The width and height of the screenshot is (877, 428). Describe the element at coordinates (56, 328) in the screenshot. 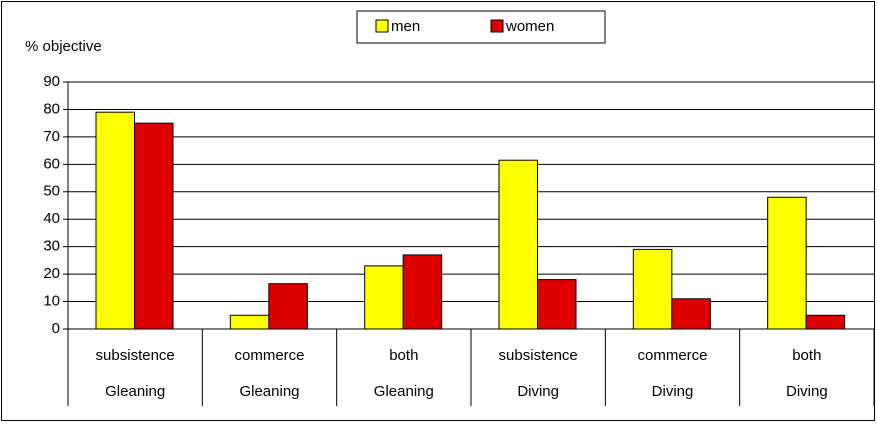

I see `y-tick-label: 0` at that location.